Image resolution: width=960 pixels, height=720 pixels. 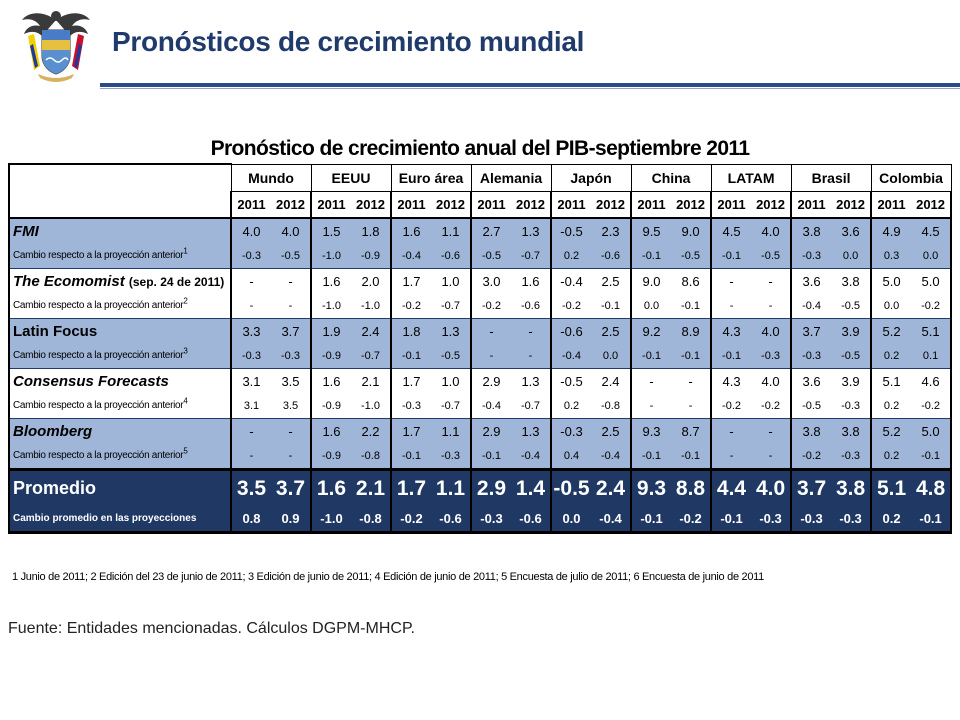 I want to click on footnote-ref: 3, so click(x=185, y=351).